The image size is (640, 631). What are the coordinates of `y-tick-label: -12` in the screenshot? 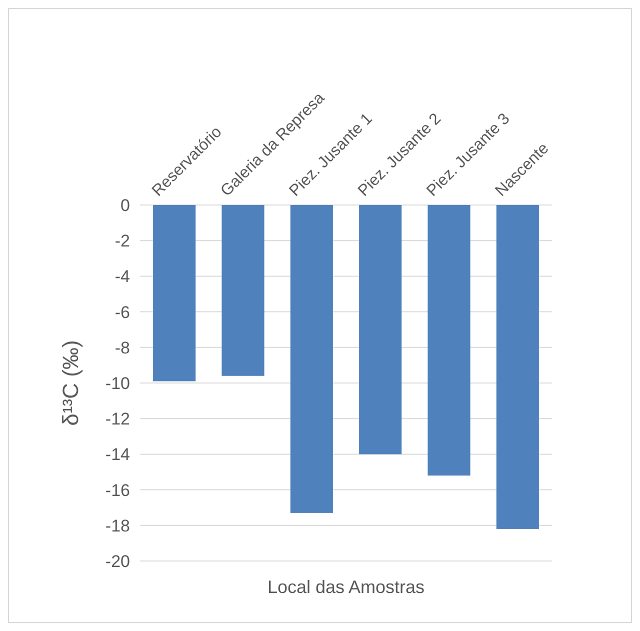 It's located at (117, 419).